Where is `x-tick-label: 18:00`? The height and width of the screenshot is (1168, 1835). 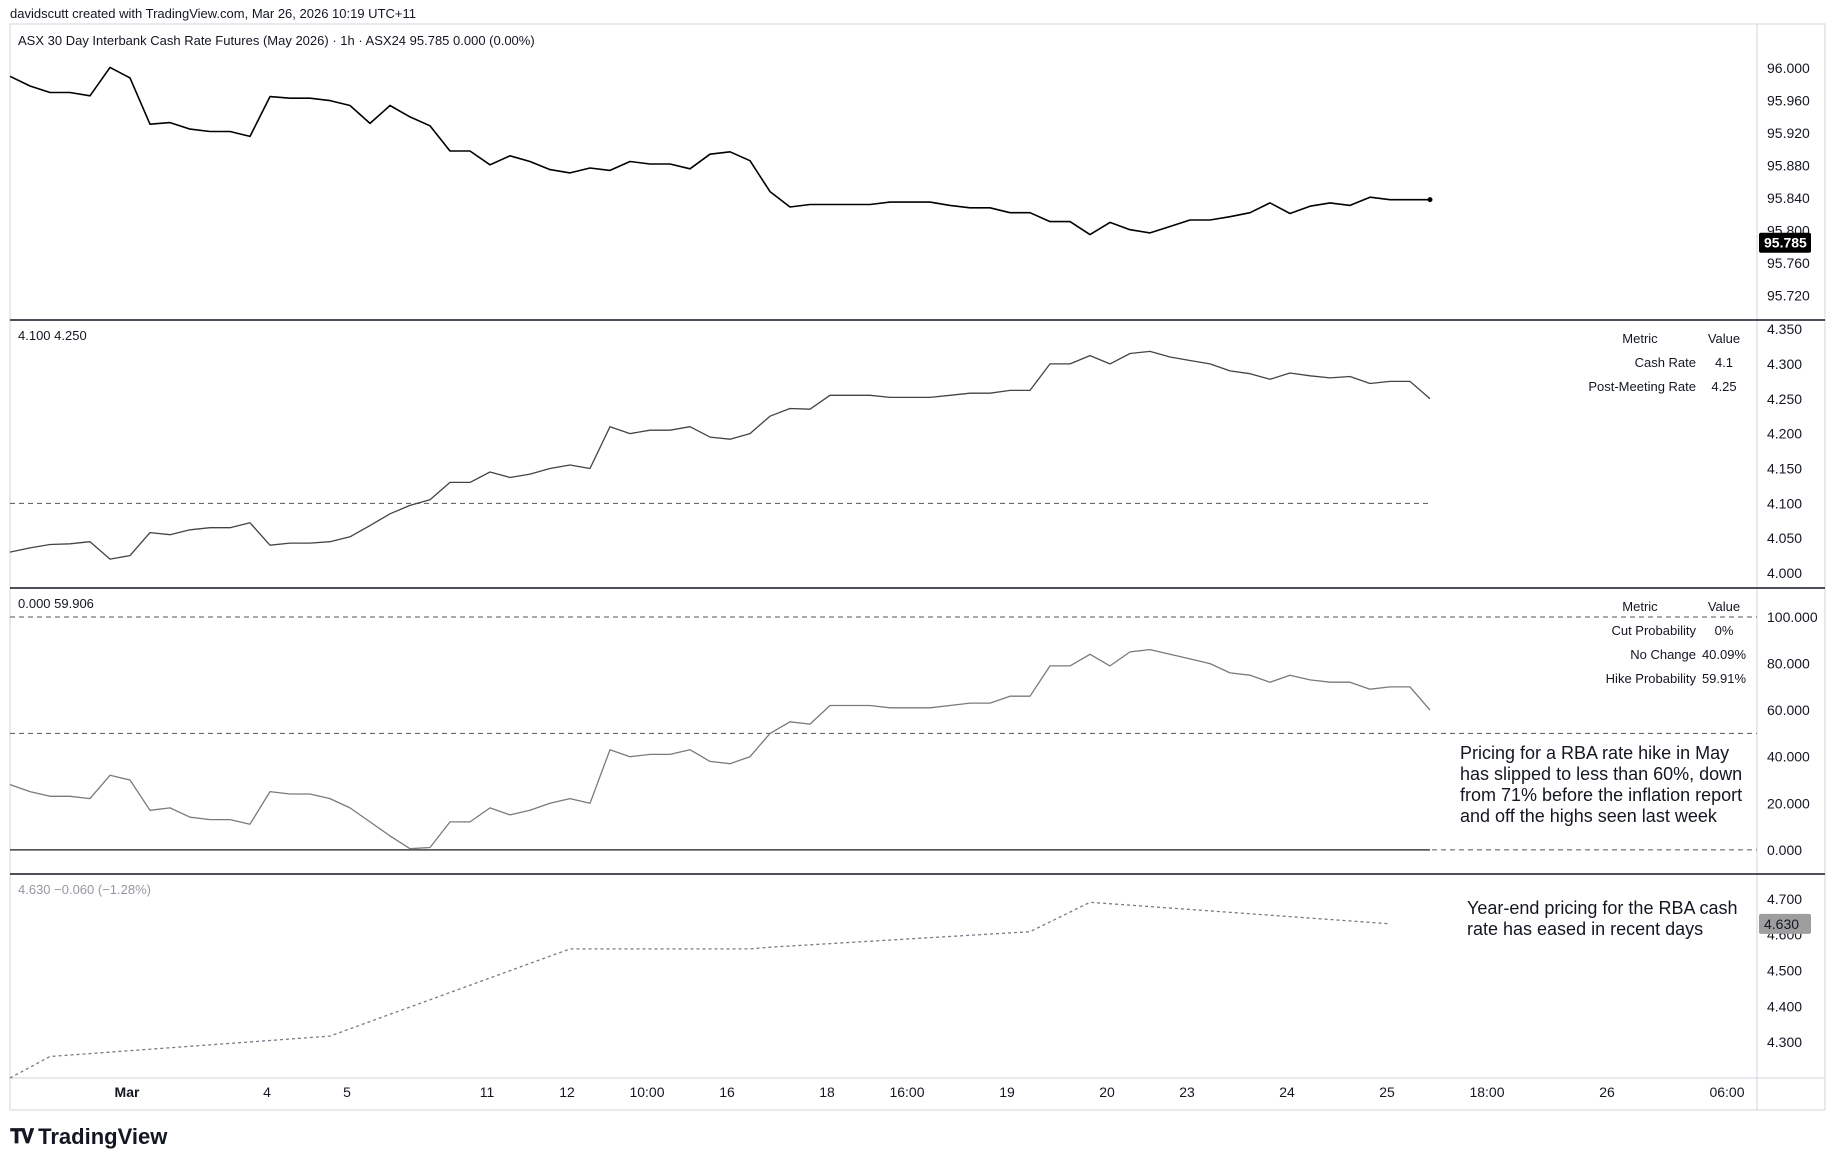
x-tick-label: 18:00 is located at coordinates (1486, 1092).